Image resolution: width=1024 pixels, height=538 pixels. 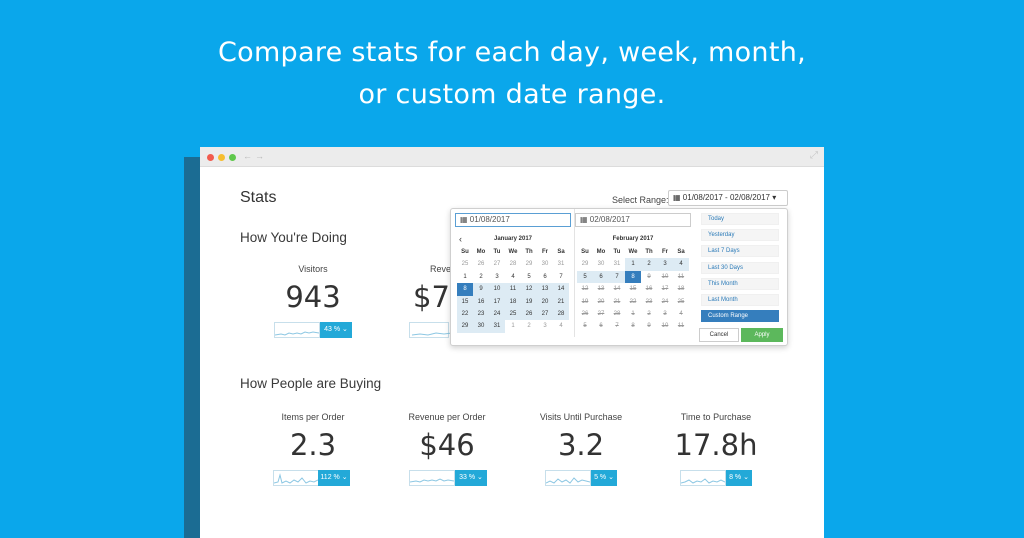 I want to click on forward-arrow-icon: →, so click(x=259, y=156).